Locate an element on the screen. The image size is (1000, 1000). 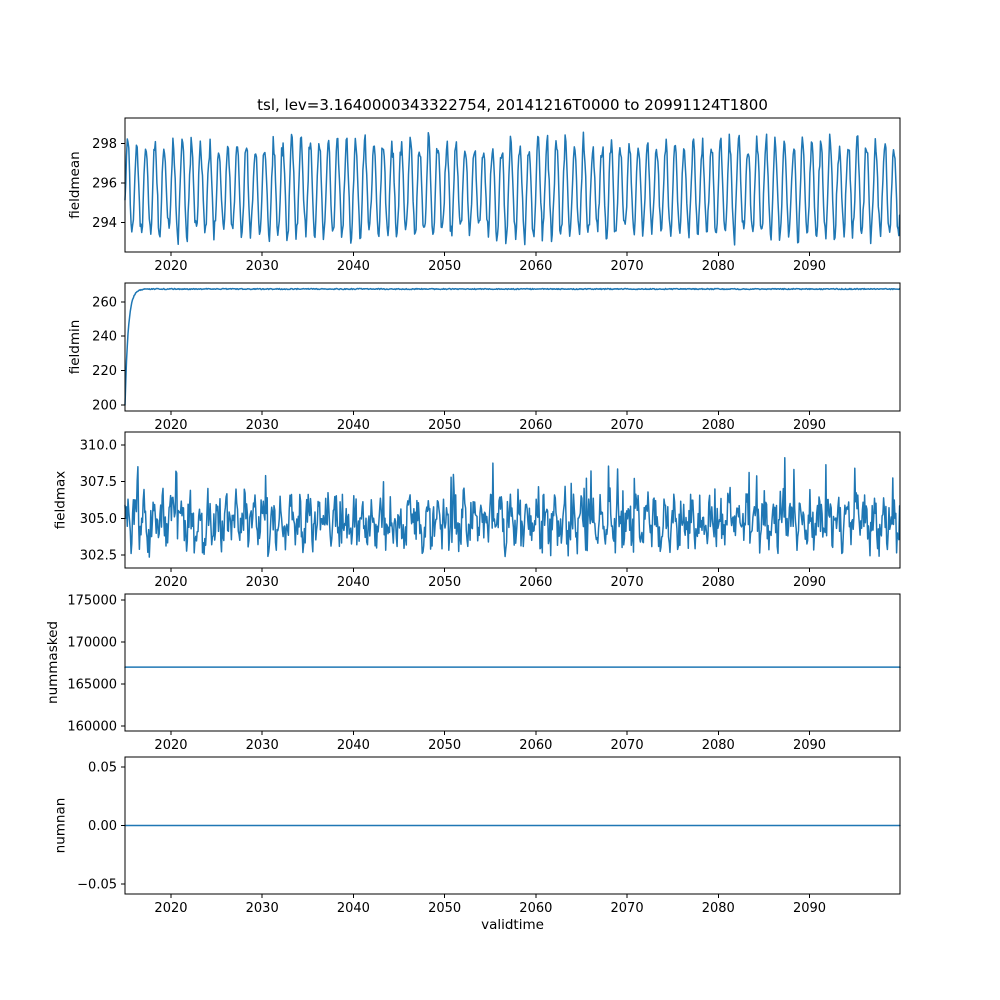
y-tick-label: 260 is located at coordinates (104, 302).